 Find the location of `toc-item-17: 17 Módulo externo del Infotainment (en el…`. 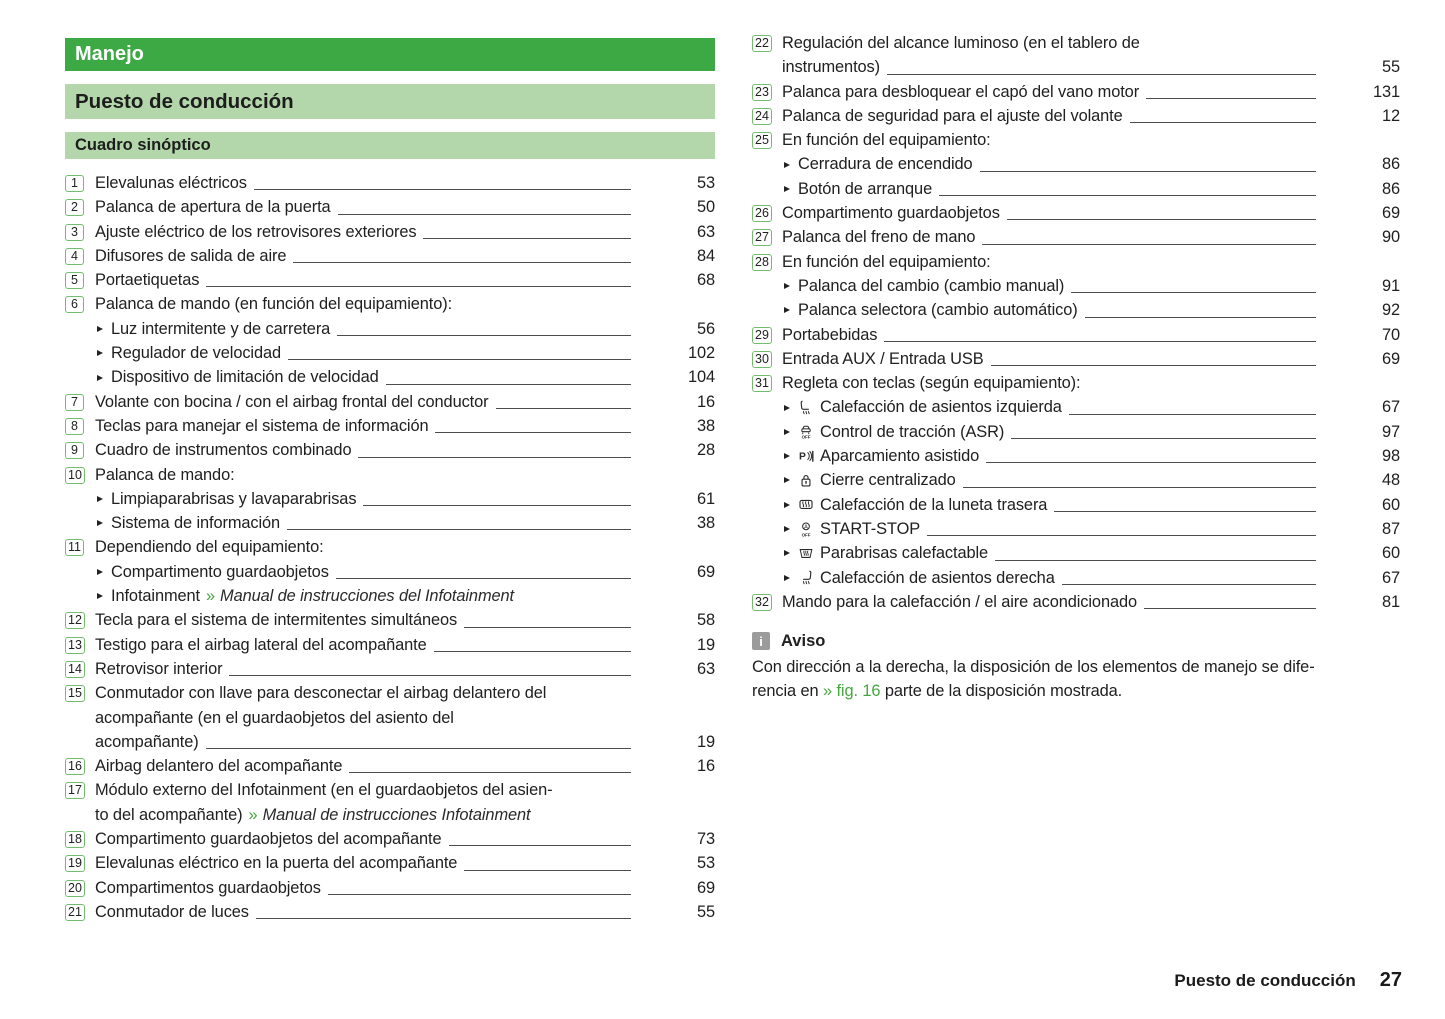

toc-item-17: 17 Módulo externo del Infotainment (en el… is located at coordinates (390, 802).